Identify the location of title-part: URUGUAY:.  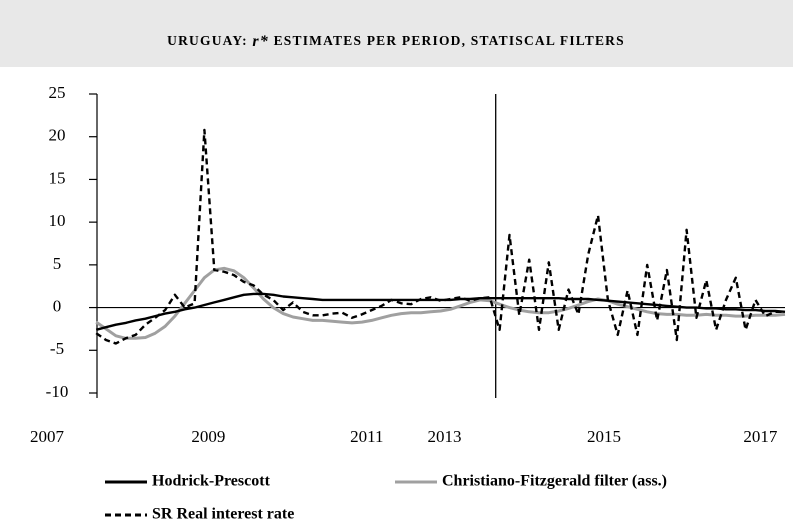
(209, 40).